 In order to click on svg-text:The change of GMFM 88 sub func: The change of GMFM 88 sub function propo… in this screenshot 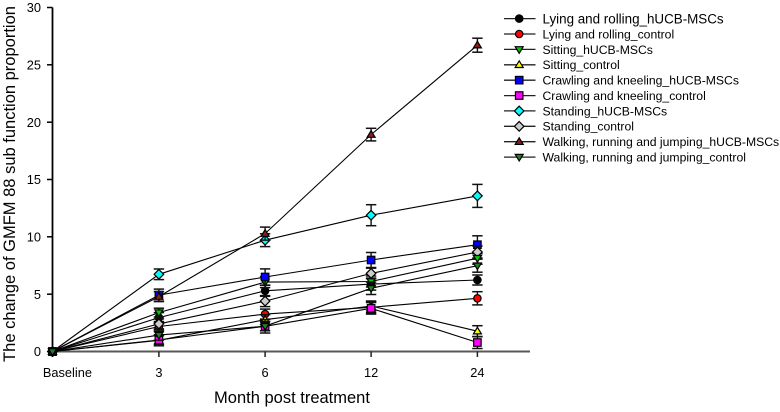, I will do `click(10, 184)`.